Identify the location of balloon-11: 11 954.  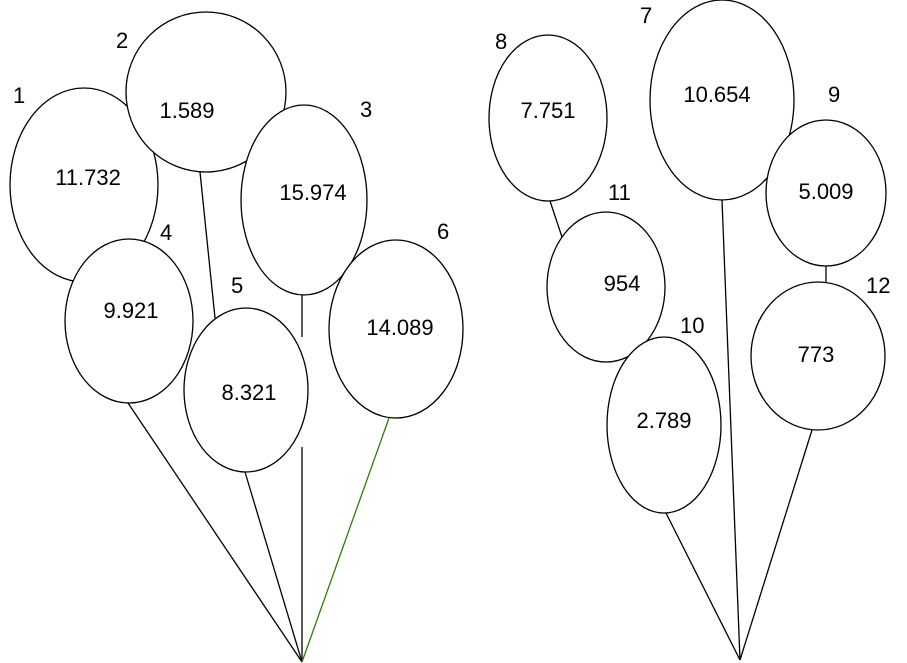
(606, 271).